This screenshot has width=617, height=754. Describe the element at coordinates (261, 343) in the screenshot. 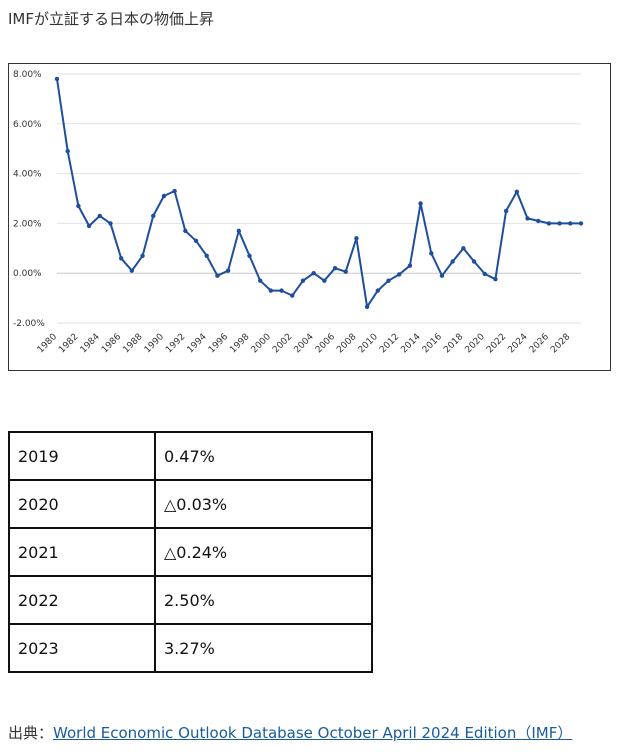

I see `x-tick-label: 2000` at that location.